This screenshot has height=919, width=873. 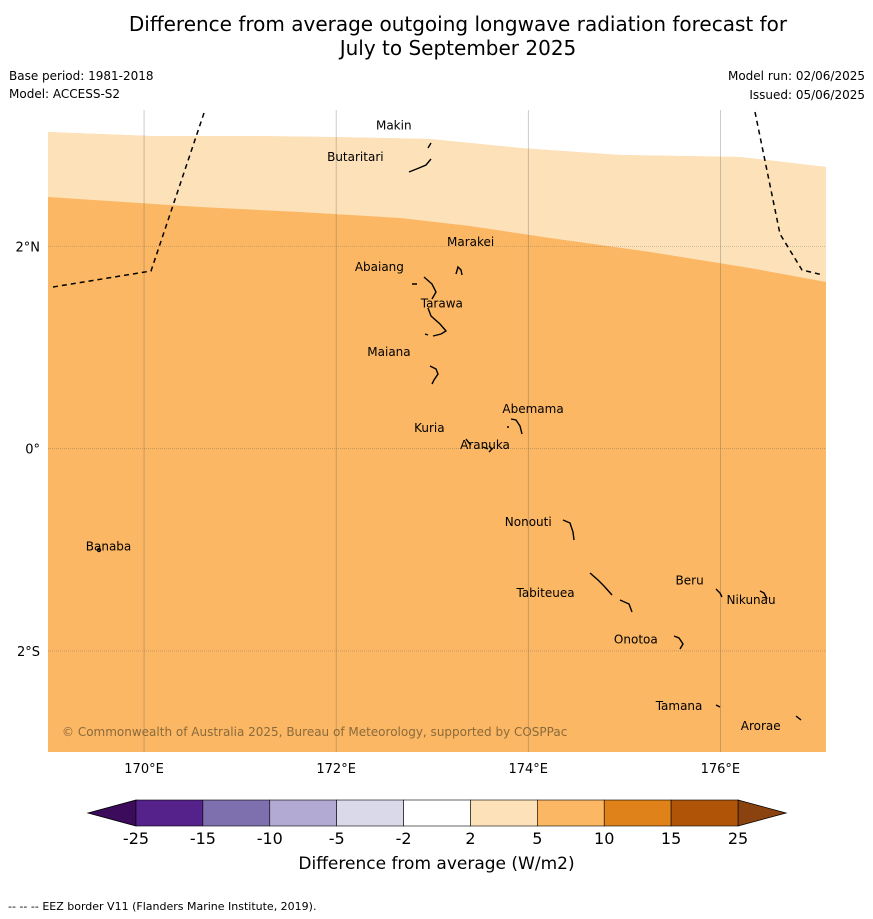 What do you see at coordinates (394, 126) in the screenshot?
I see `place-label-makin: Makin` at bounding box center [394, 126].